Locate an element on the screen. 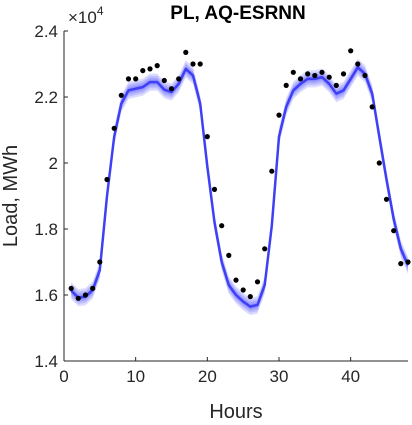 This screenshot has width=412, height=425. x-tick-label: 0 is located at coordinates (63, 376).